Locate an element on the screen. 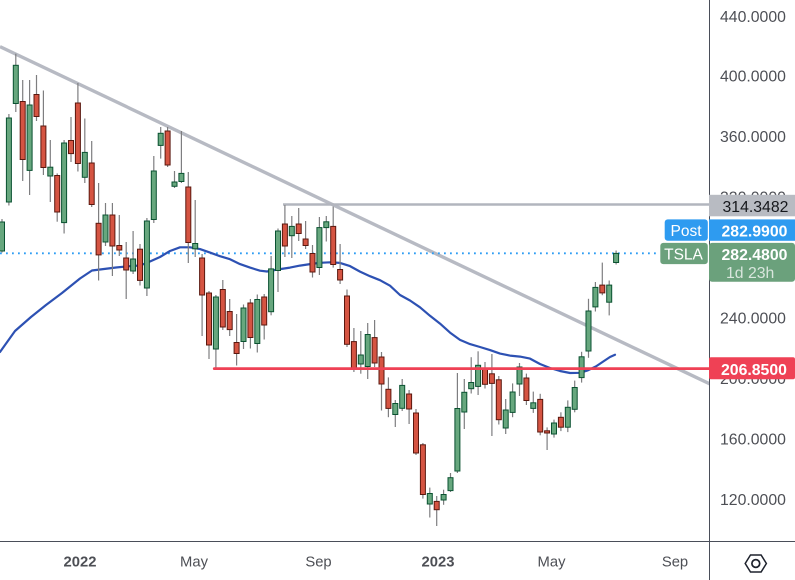 This screenshot has width=795, height=580. svg-text: 2023 is located at coordinates (438, 563).